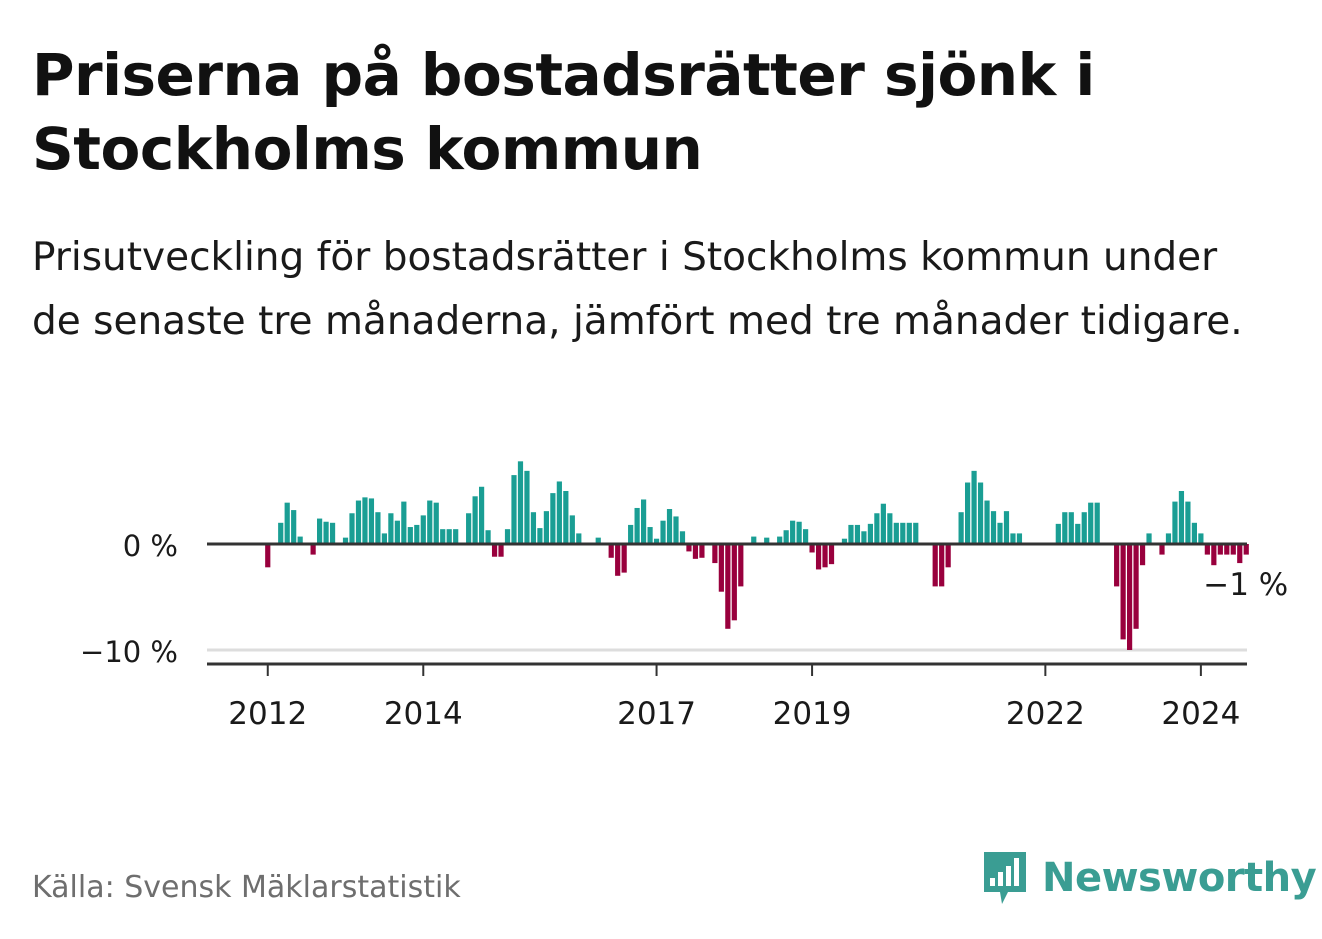 This screenshot has height=939, width=1322. What do you see at coordinates (129, 652) in the screenshot?
I see `y-tick-label: −10 %` at bounding box center [129, 652].